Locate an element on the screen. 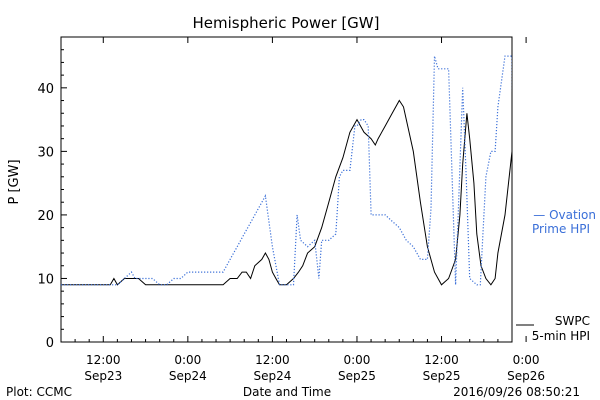 This screenshot has width=600, height=400. y-tick-label: 10 is located at coordinates (45, 279).